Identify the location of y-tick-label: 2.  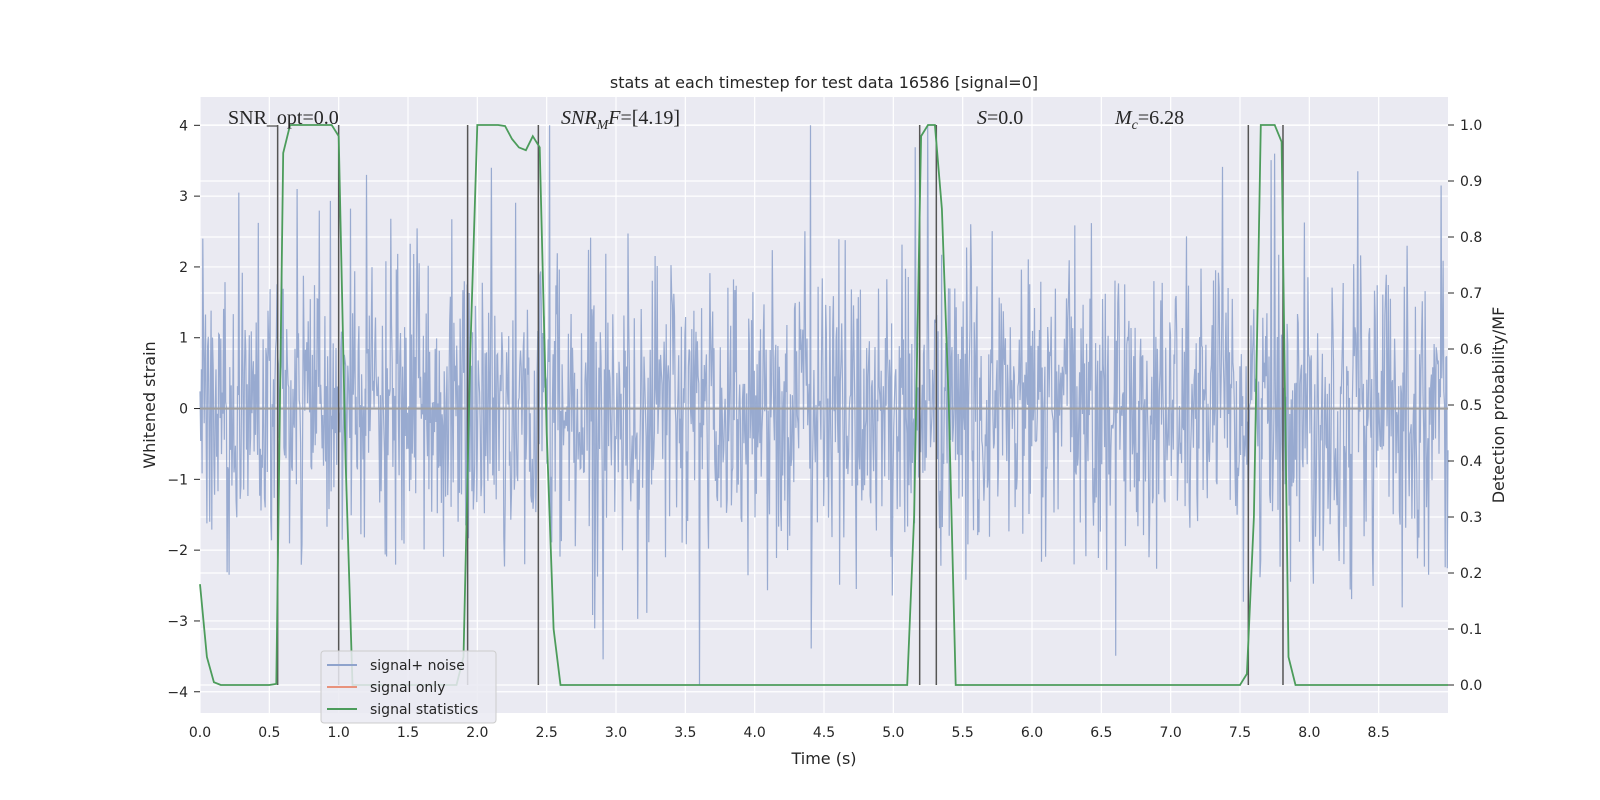
(183, 268).